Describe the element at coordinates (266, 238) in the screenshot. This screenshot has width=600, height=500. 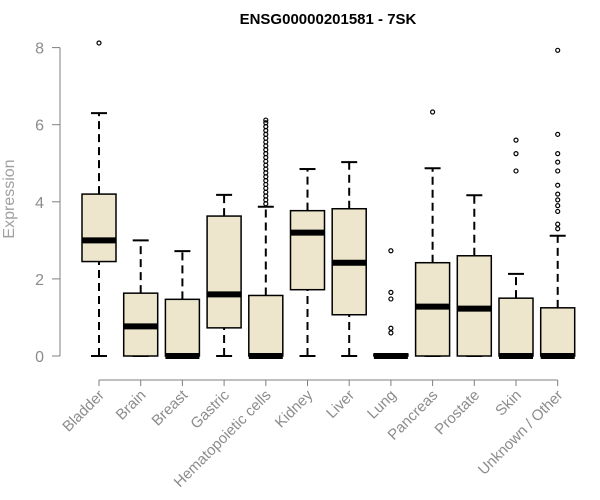
I see `box-hematopoietic-cells` at that location.